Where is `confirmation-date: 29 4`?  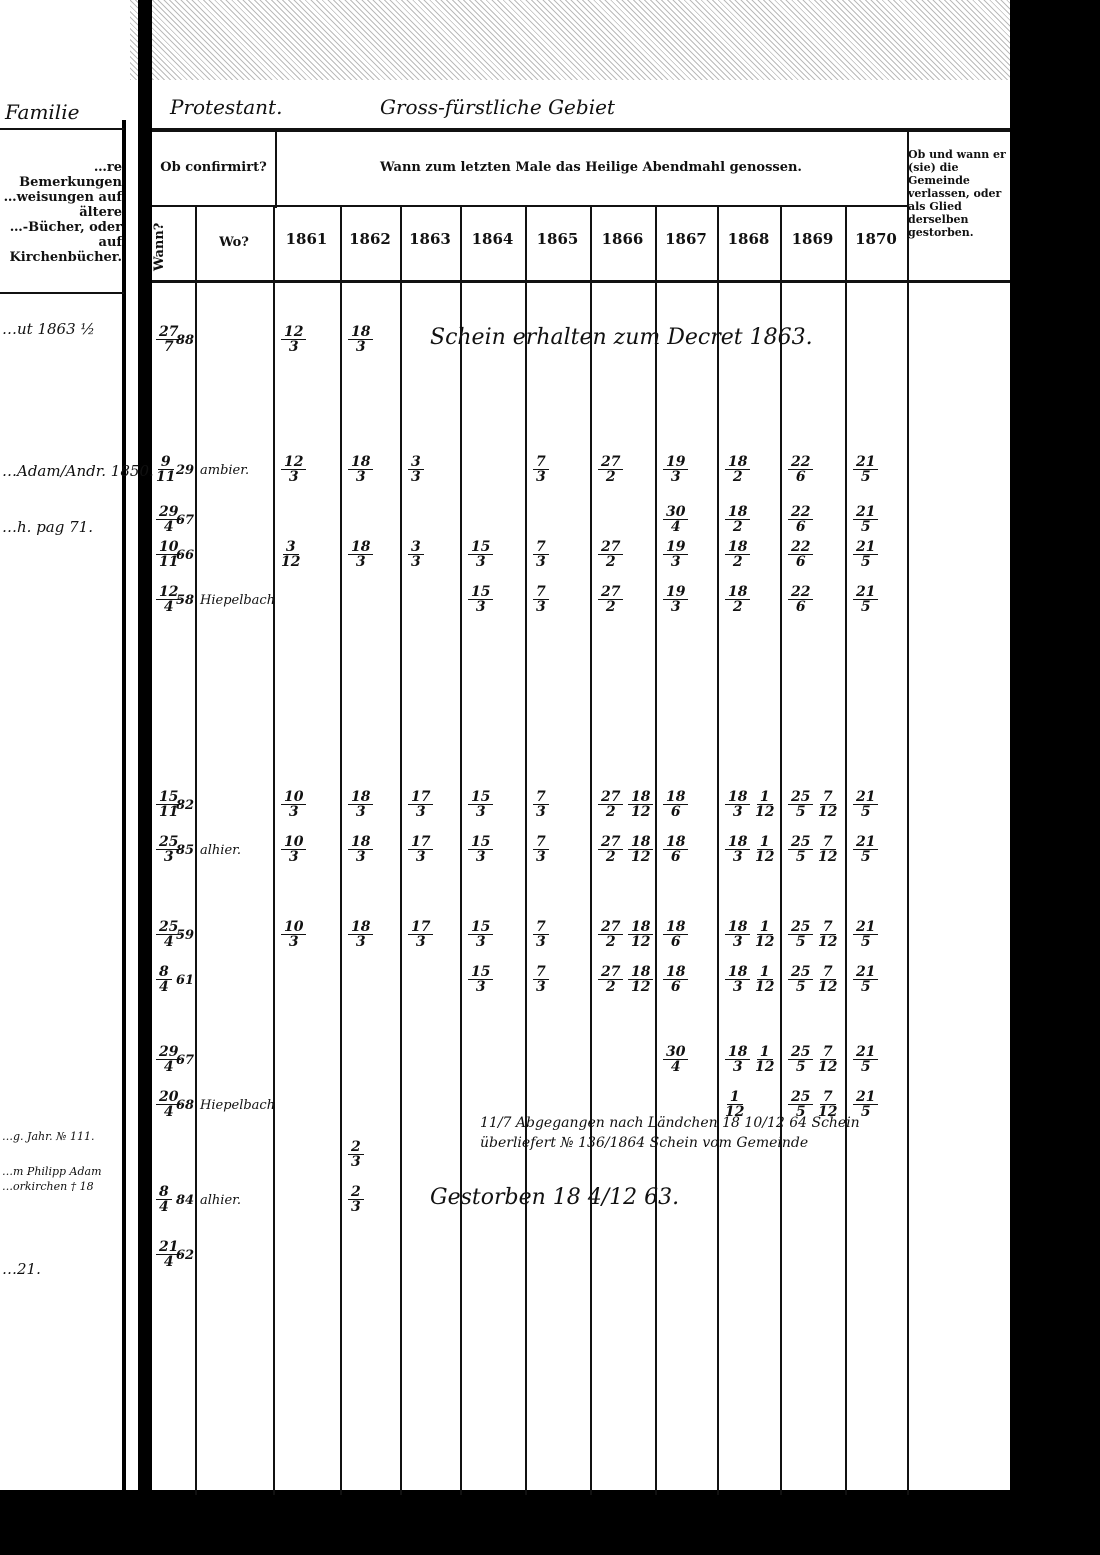 confirmation-date: 29 4 is located at coordinates (169, 519).